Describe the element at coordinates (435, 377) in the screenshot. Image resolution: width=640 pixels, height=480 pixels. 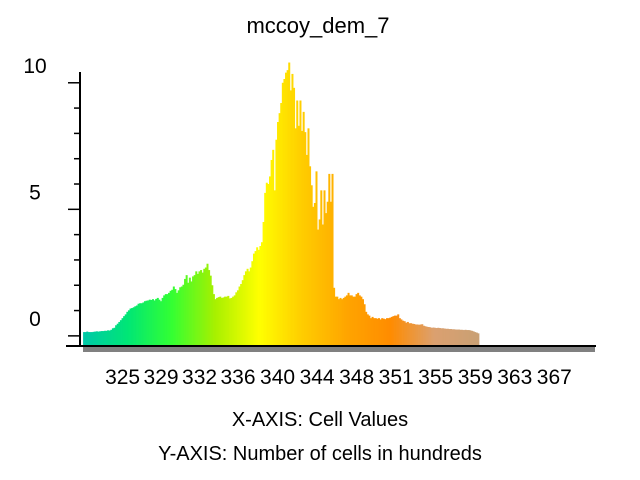
I see `x-tick-label: 355` at that location.